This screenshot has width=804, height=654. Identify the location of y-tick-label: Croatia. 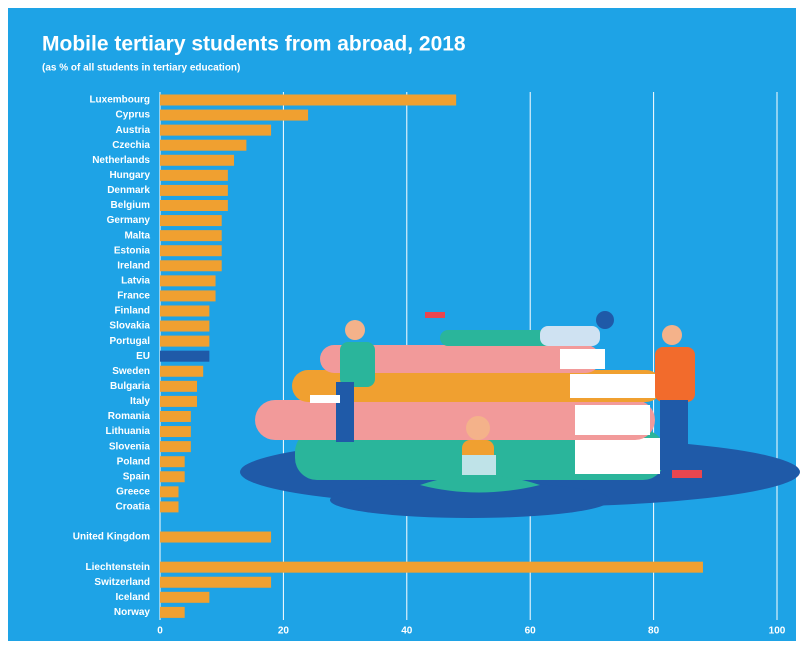
(133, 507).